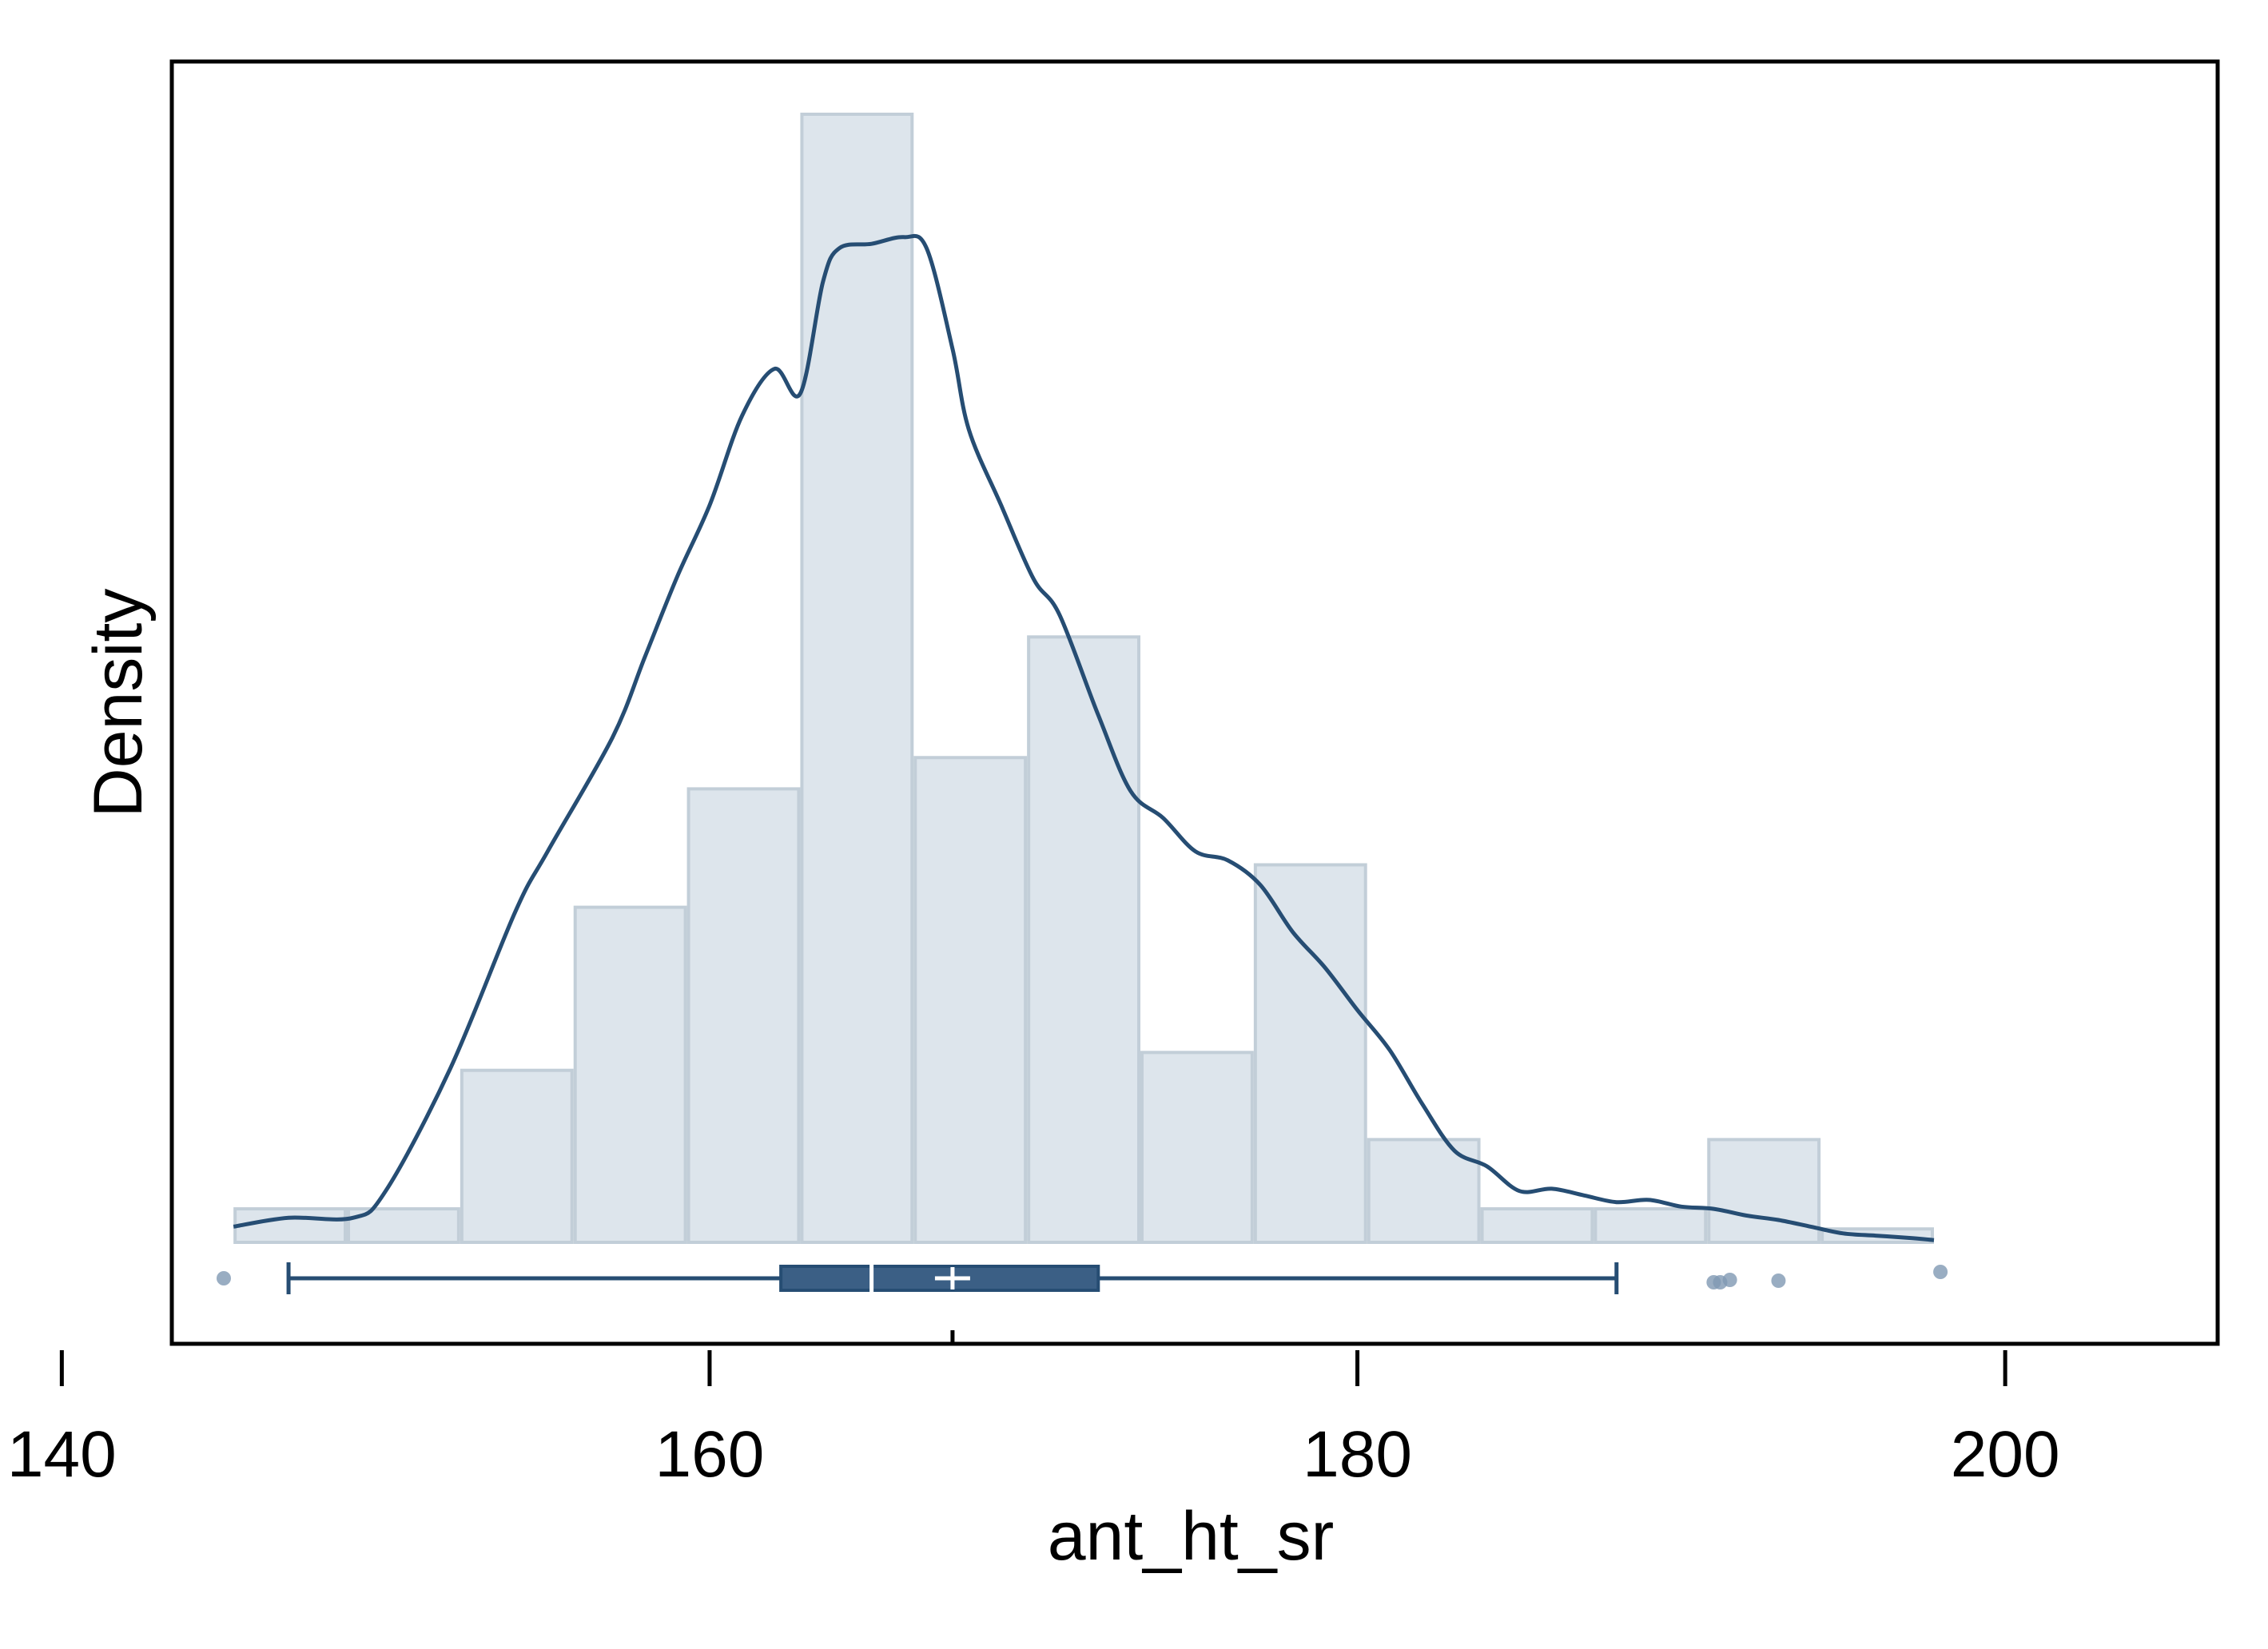 Image resolution: width=2268 pixels, height=1649 pixels. What do you see at coordinates (1357, 1454) in the screenshot?
I see `x-tick-label: 180` at bounding box center [1357, 1454].